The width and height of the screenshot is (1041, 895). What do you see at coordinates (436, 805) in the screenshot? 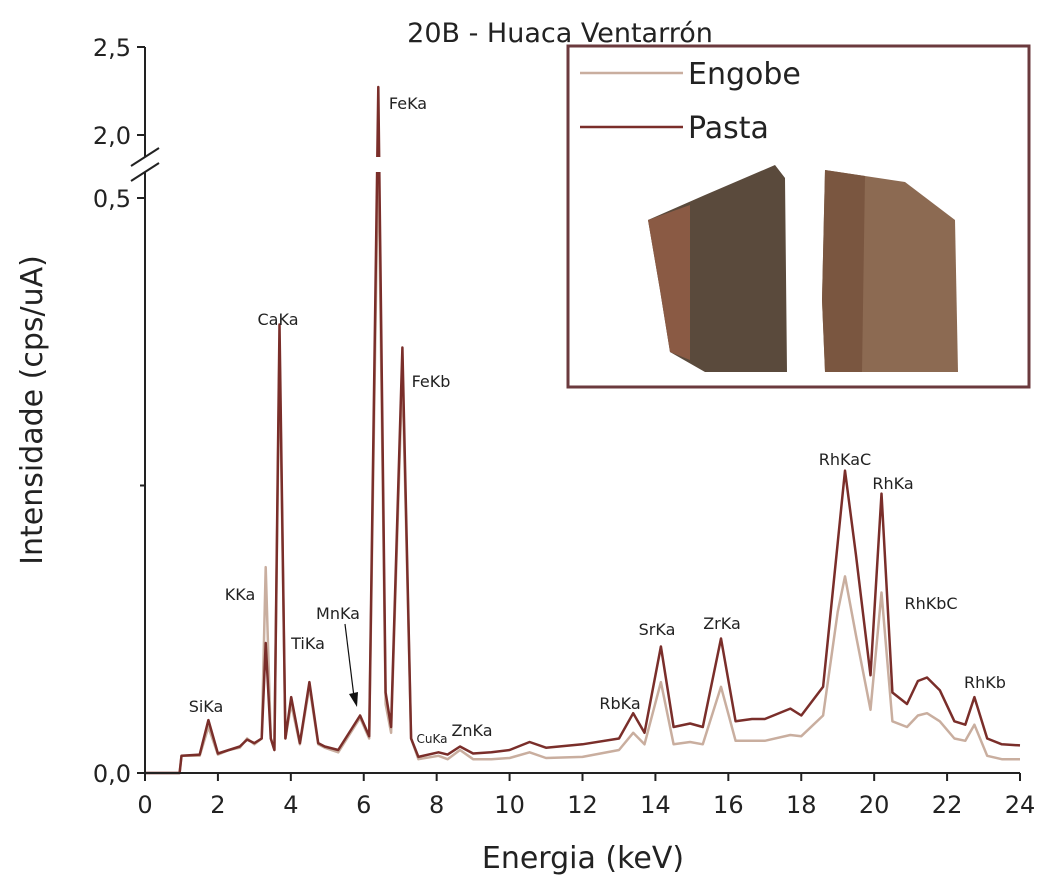
I see `x-tick-label: 8` at bounding box center [436, 805].